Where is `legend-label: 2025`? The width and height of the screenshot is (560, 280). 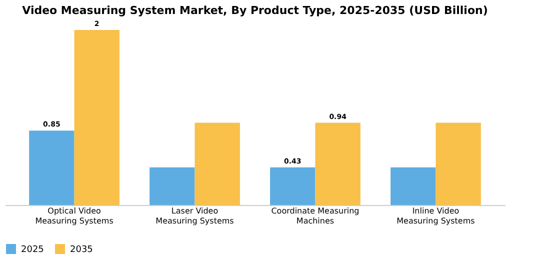
legend-label: 2025 is located at coordinates (32, 250).